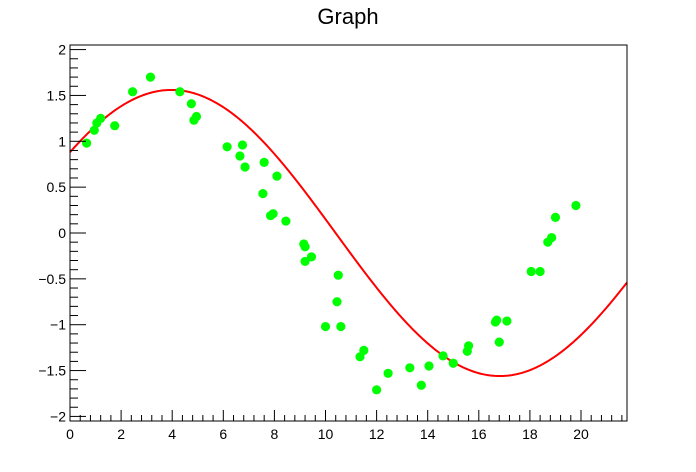 The width and height of the screenshot is (696, 472). I want to click on x-tick-label: 10, so click(326, 434).